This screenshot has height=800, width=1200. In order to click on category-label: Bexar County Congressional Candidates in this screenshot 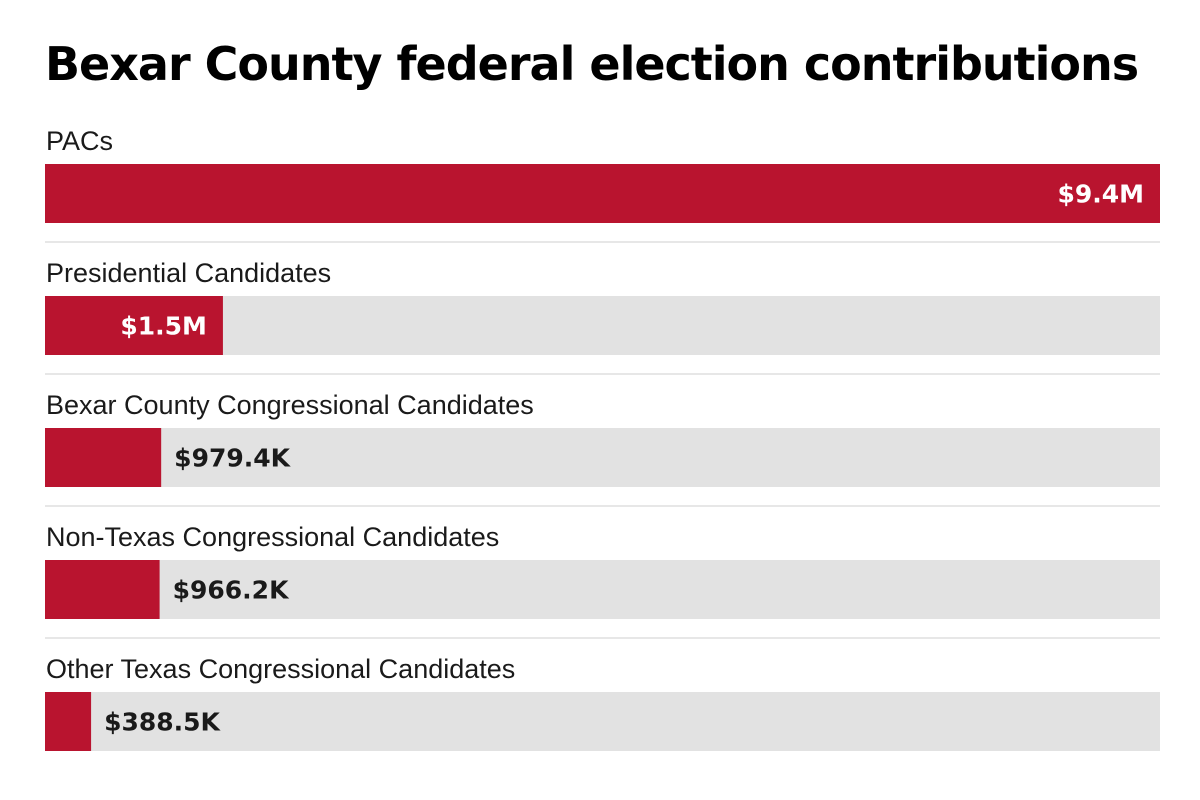, I will do `click(290, 405)`.